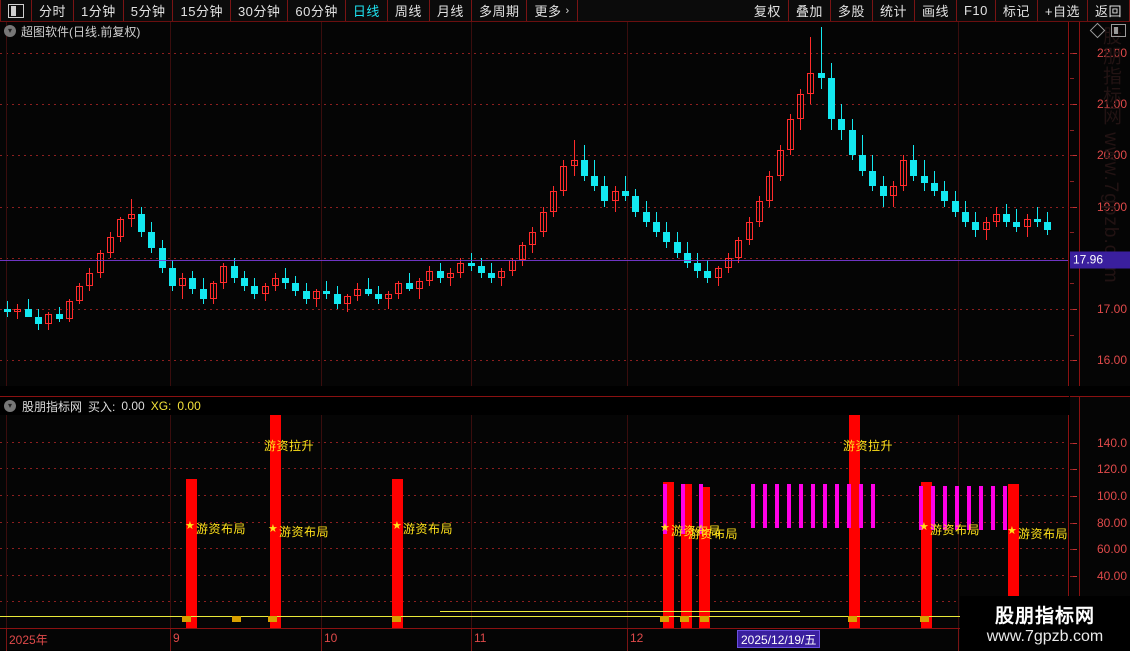 This screenshot has width=1130, height=651. What do you see at coordinates (6, 521) in the screenshot?
I see `indicator-month-separator` at bounding box center [6, 521].